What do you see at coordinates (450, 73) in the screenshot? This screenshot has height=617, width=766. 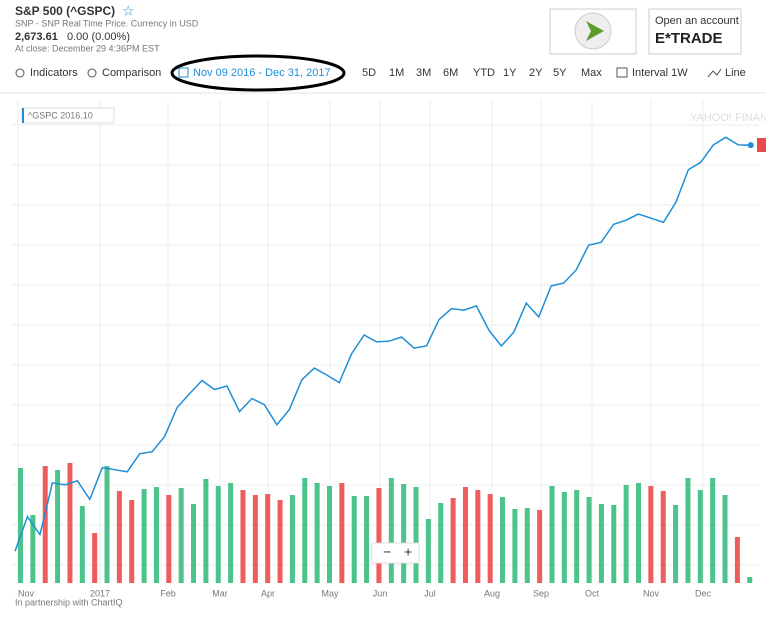 I see `period: 6M` at bounding box center [450, 73].